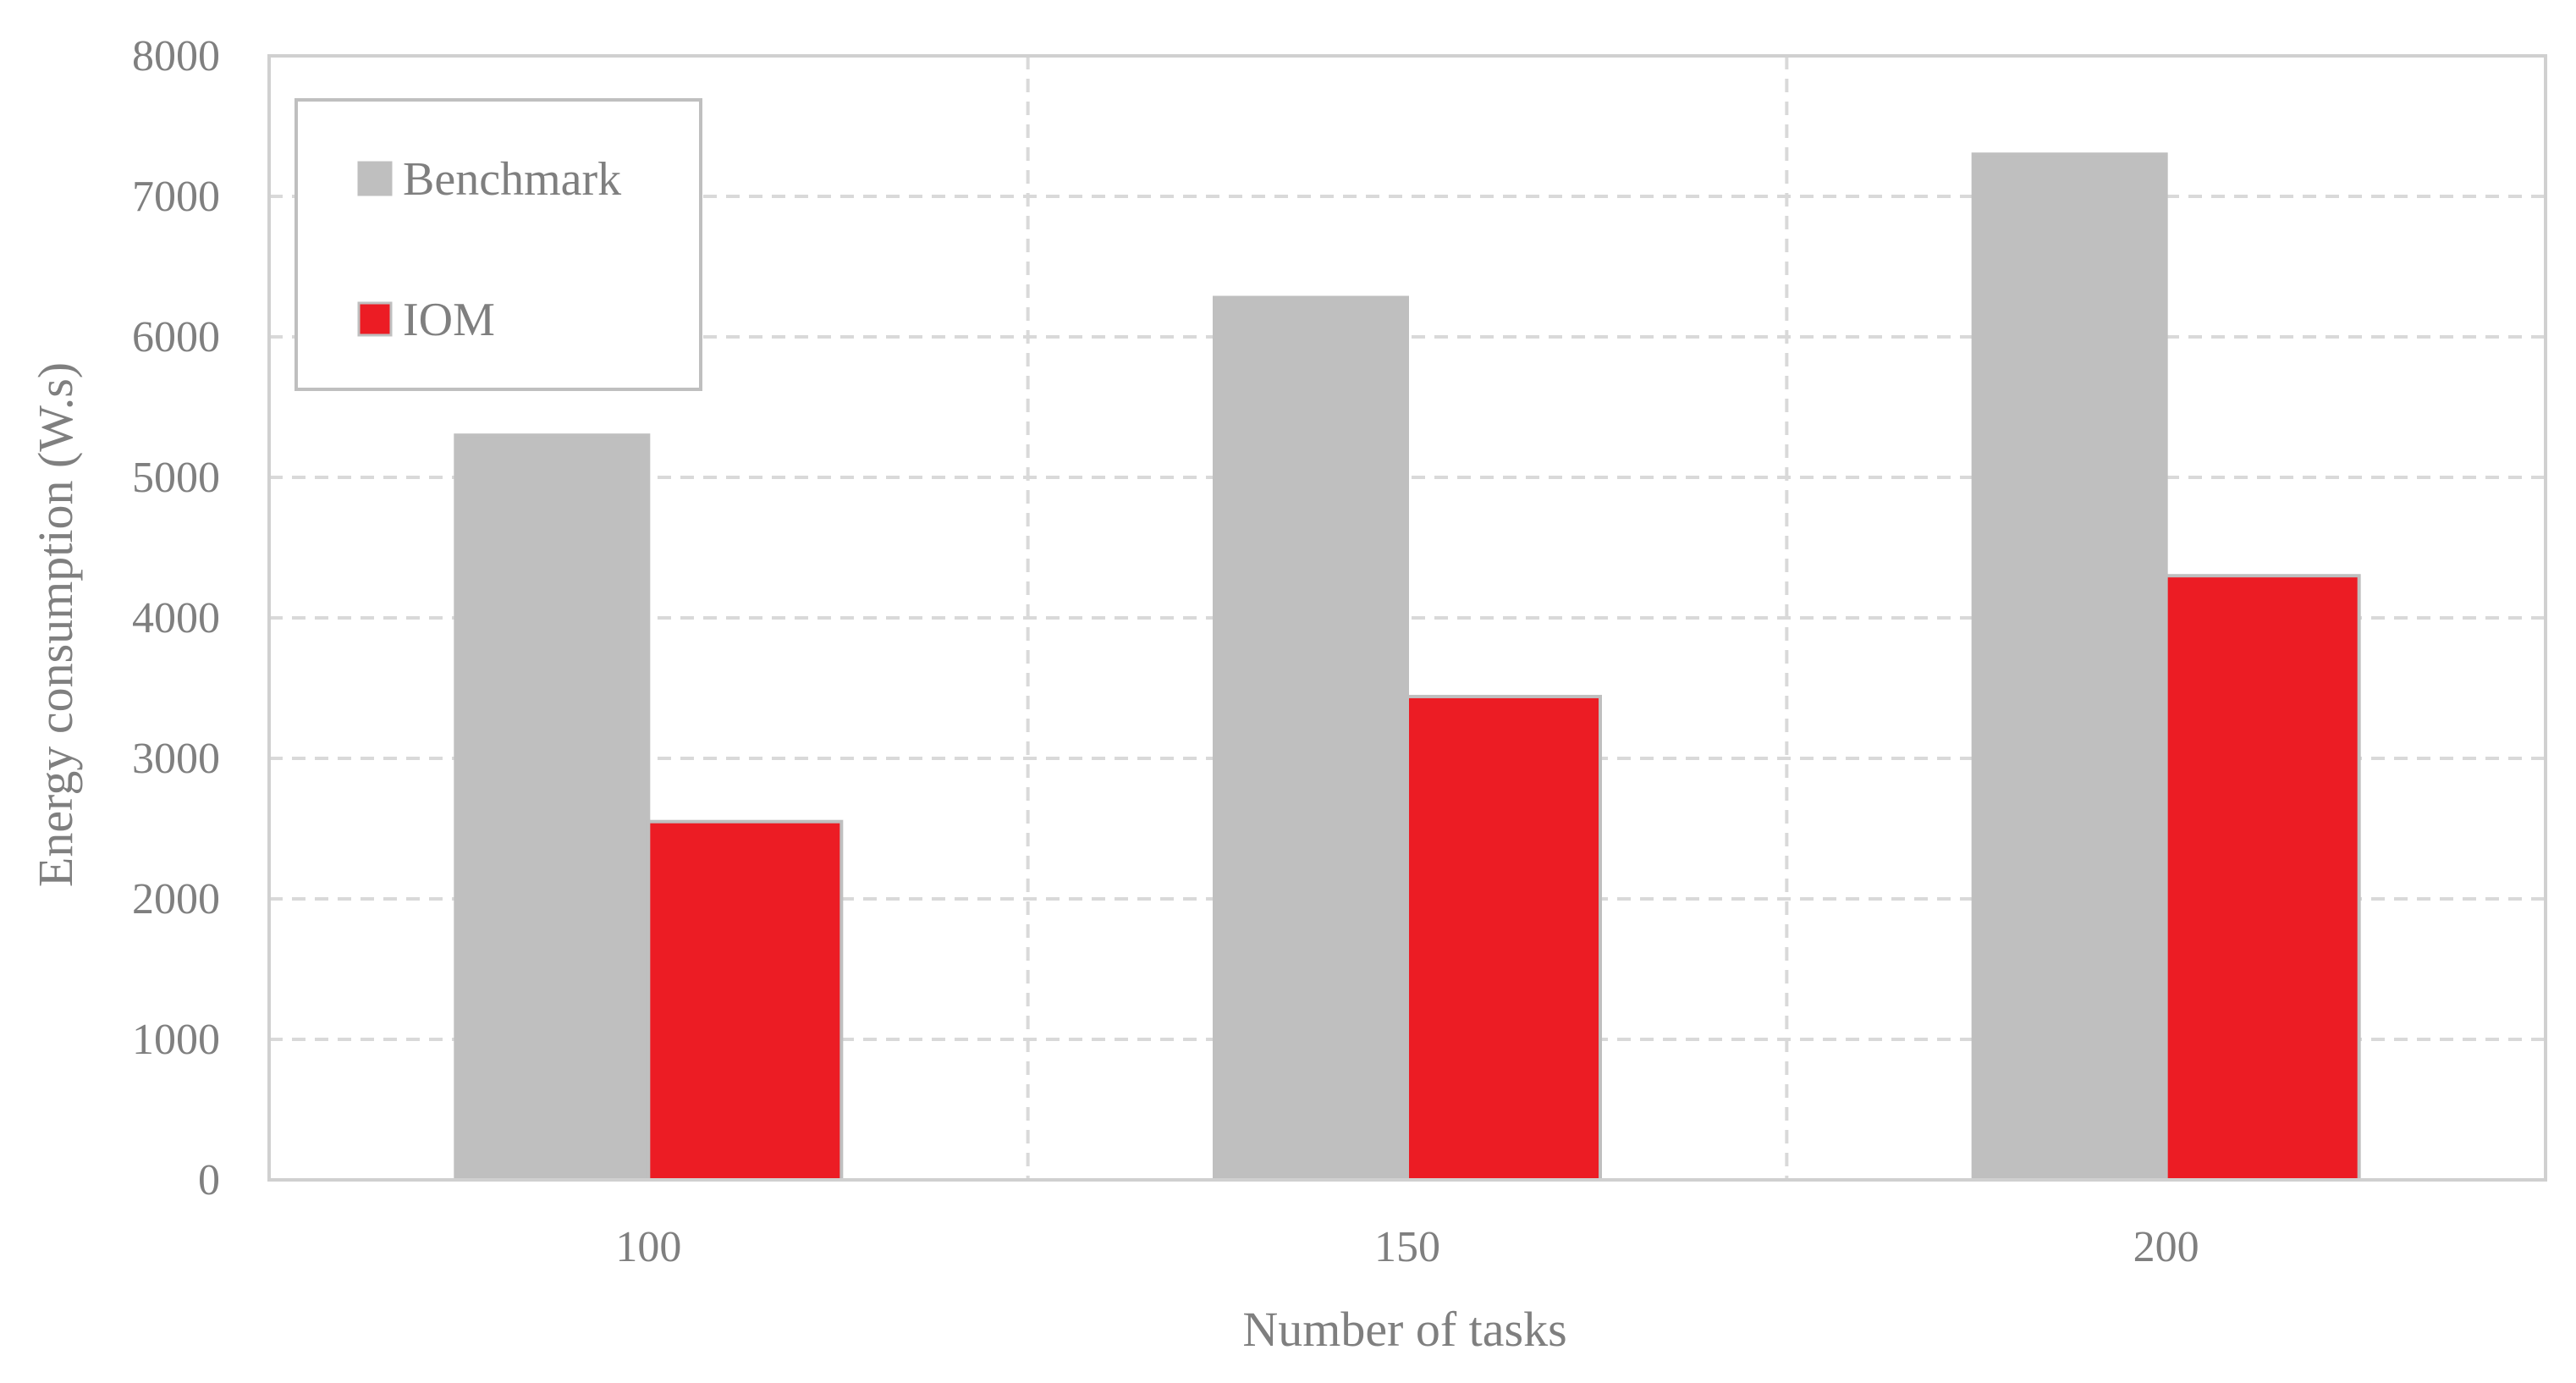  I want to click on y-tick-label: 5000, so click(176, 478).